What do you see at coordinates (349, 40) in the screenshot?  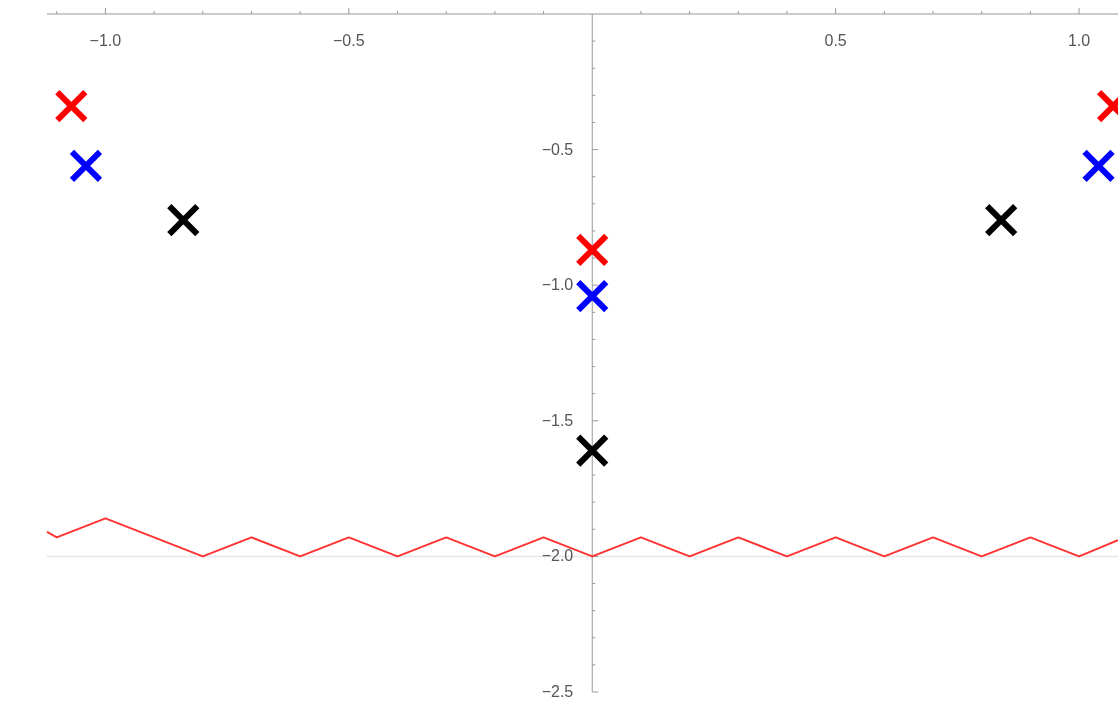 I see `x-tick-label: −0.5` at bounding box center [349, 40].